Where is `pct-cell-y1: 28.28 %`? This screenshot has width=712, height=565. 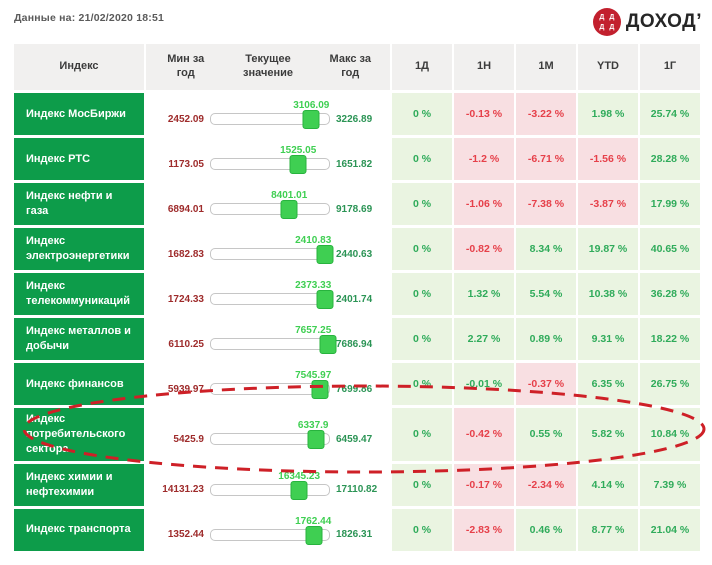
pct-cell-y1: 28.28 % is located at coordinates (670, 159).